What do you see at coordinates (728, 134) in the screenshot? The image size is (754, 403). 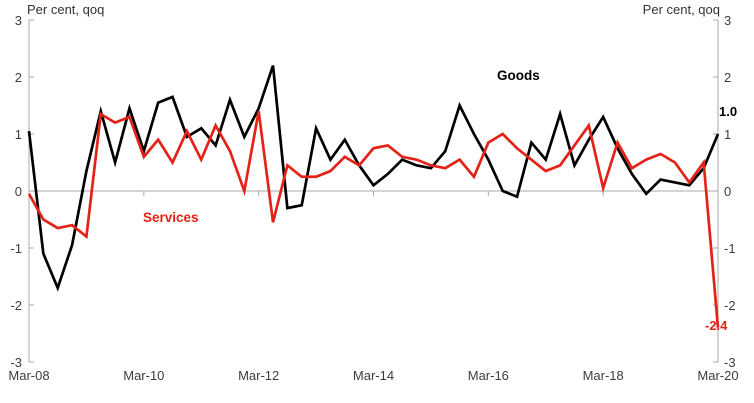 I see `right-y-tick-label: 1` at bounding box center [728, 134].